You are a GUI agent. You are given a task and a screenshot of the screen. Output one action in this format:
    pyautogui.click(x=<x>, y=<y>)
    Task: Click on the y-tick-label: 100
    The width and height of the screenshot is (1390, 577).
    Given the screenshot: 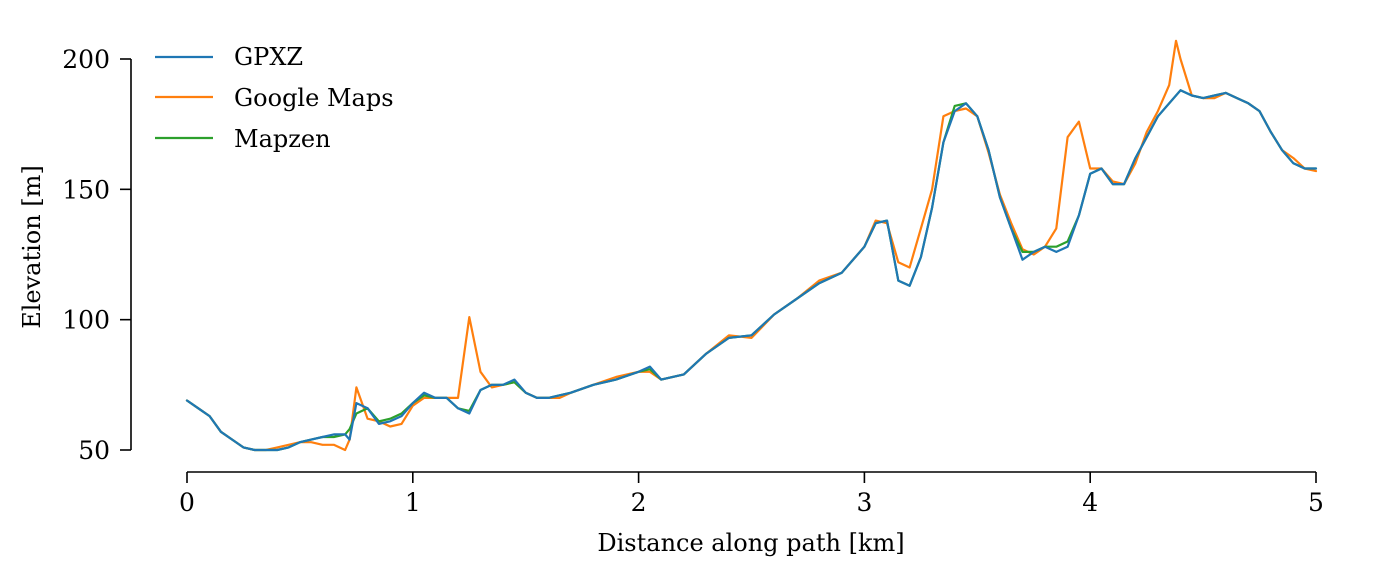 What is the action you would take?
    pyautogui.click(x=86, y=320)
    